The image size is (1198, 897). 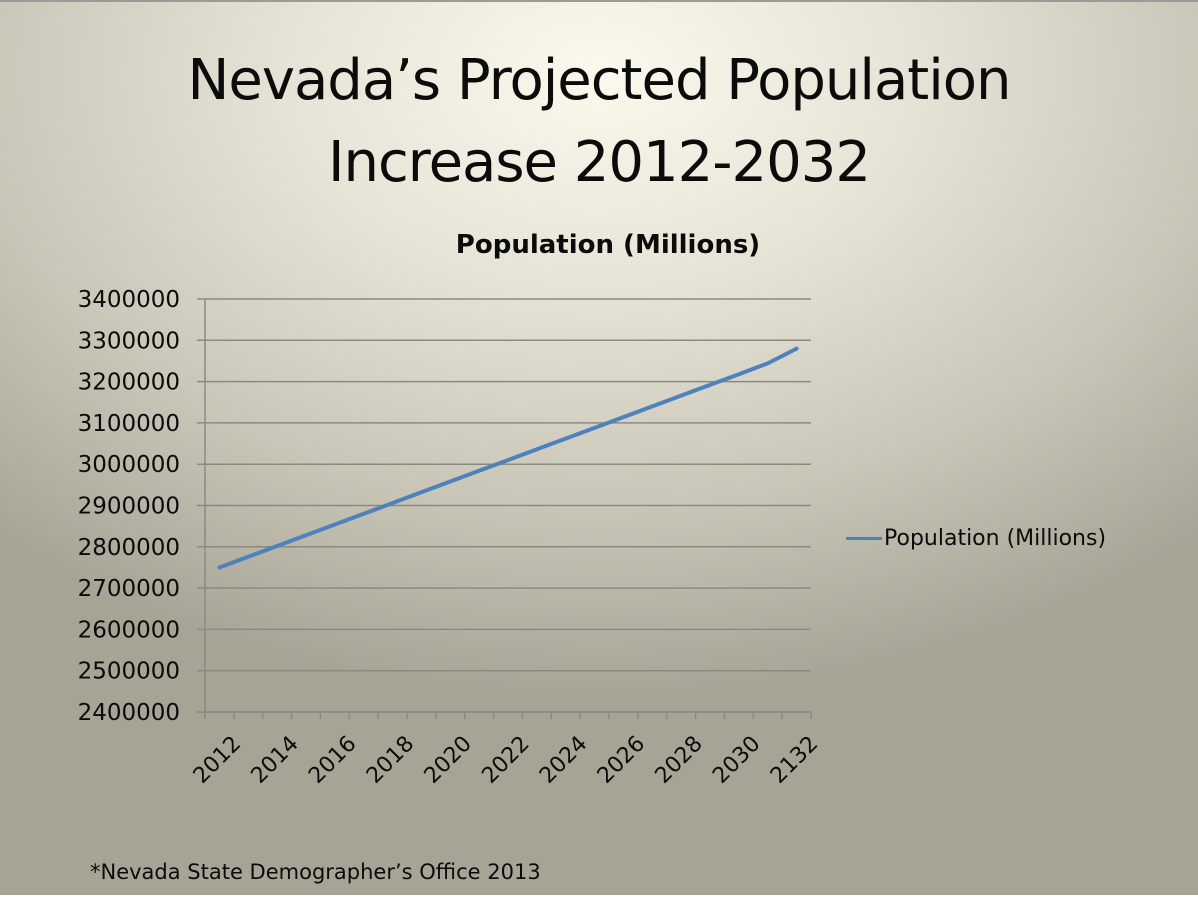 I want to click on slide-title-line-2: Increase 2012-2032, so click(x=599, y=162).